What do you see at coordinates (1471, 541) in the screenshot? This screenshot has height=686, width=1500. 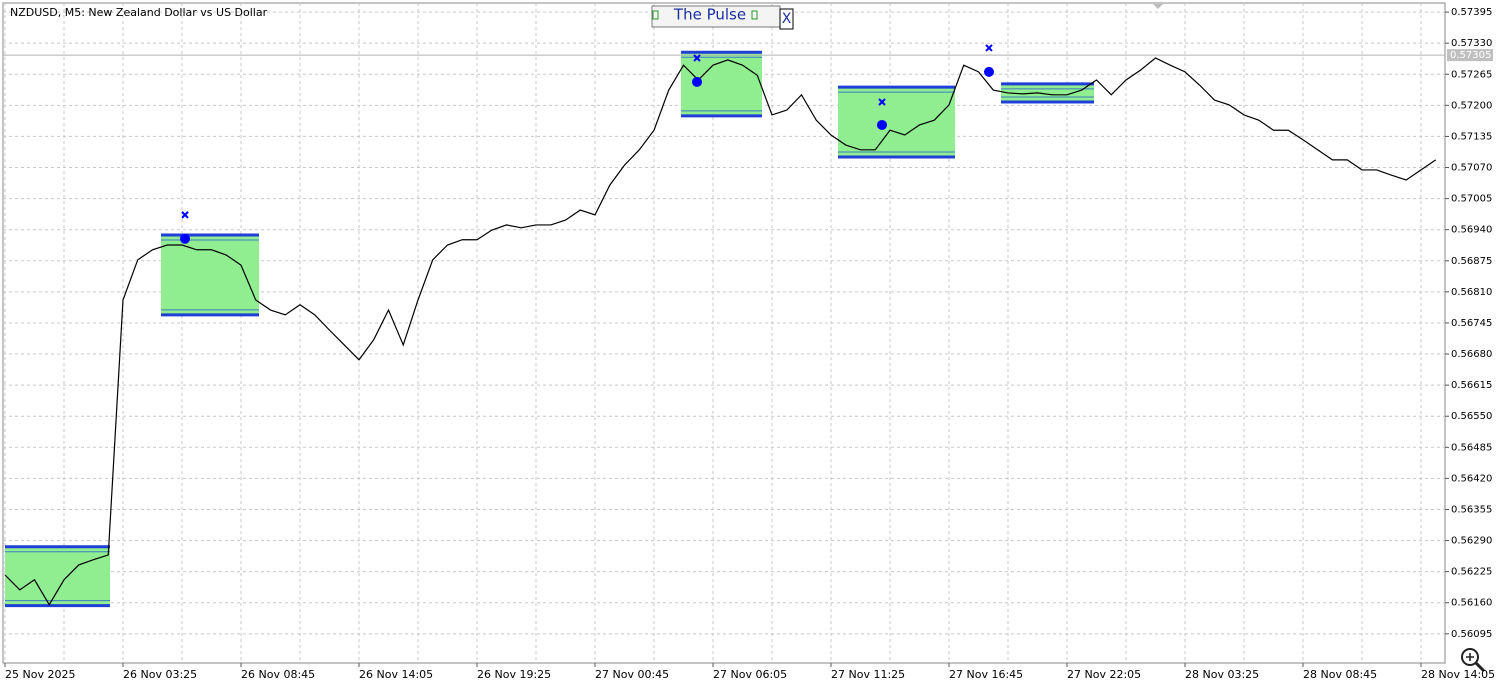 I see `y-tick-label: 0.56290` at bounding box center [1471, 541].